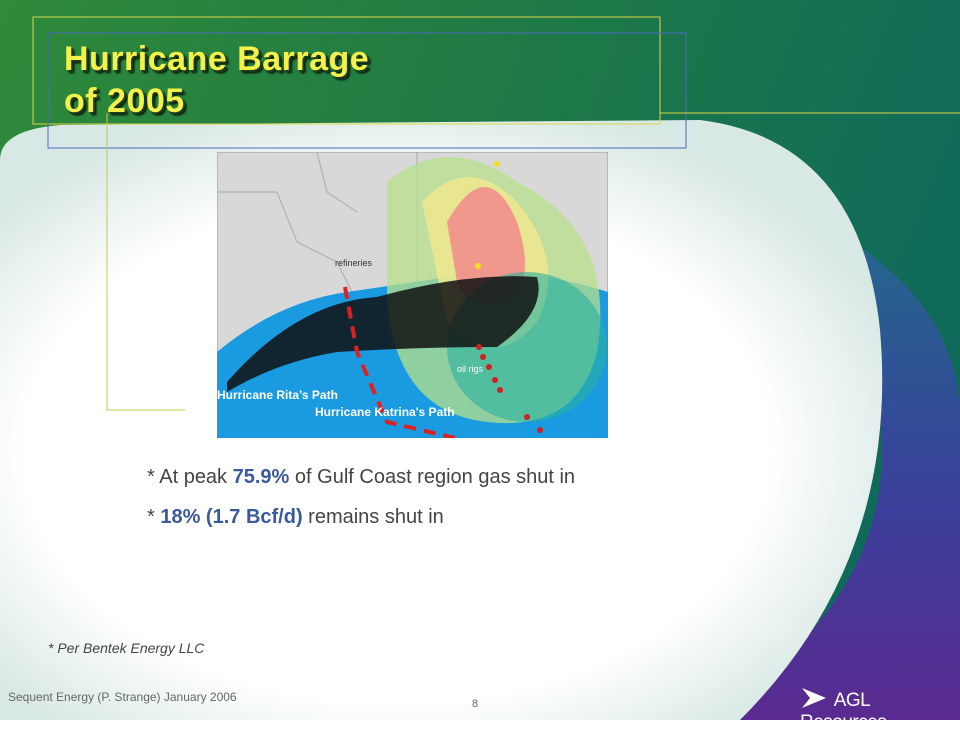 This screenshot has width=960, height=734. Describe the element at coordinates (124, 101) in the screenshot. I see `title-line: of 2005` at that location.